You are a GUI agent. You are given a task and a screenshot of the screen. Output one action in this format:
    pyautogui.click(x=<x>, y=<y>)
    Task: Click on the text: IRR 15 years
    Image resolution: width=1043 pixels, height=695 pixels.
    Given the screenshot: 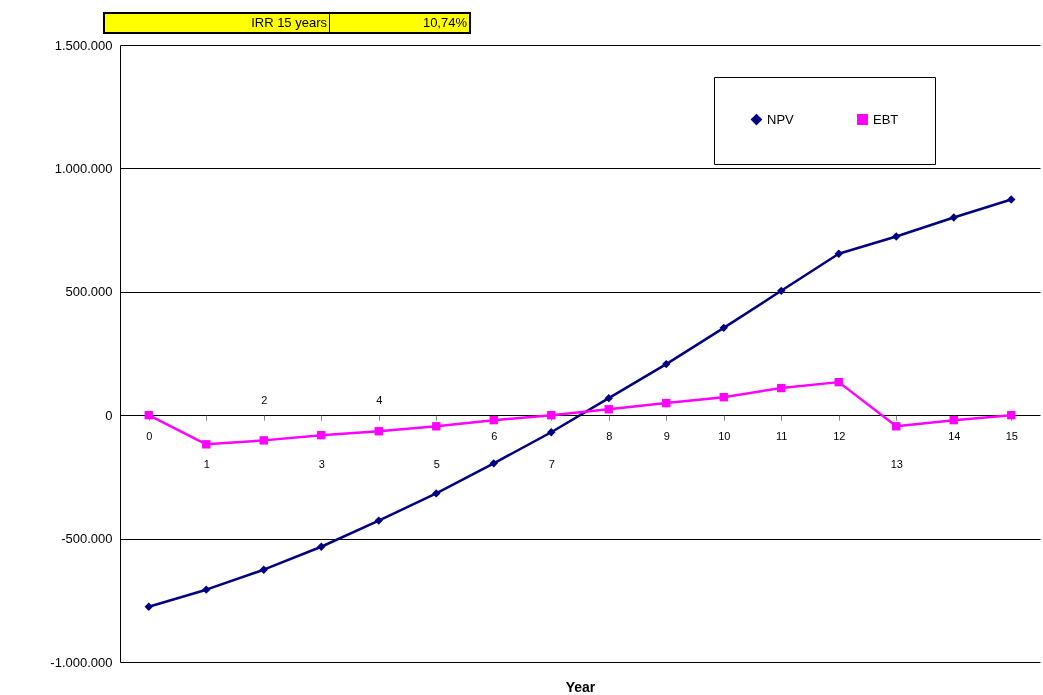 What is the action you would take?
    pyautogui.click(x=217, y=23)
    